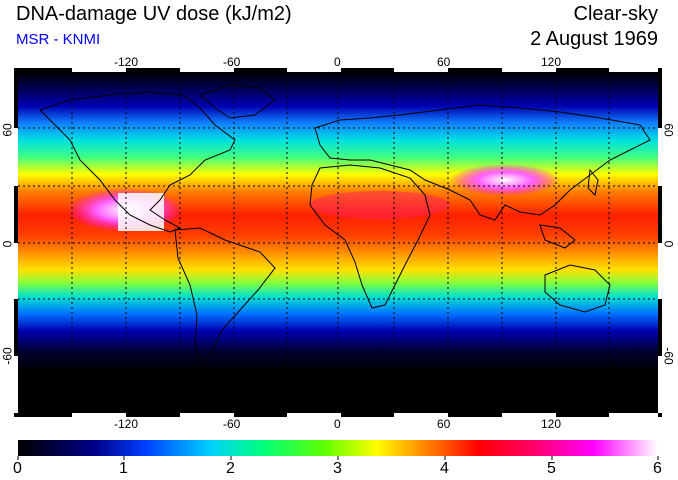 The height and width of the screenshot is (480, 678). Describe the element at coordinates (615, 14) in the screenshot. I see `sky-condition-label: Clear-sky` at that location.